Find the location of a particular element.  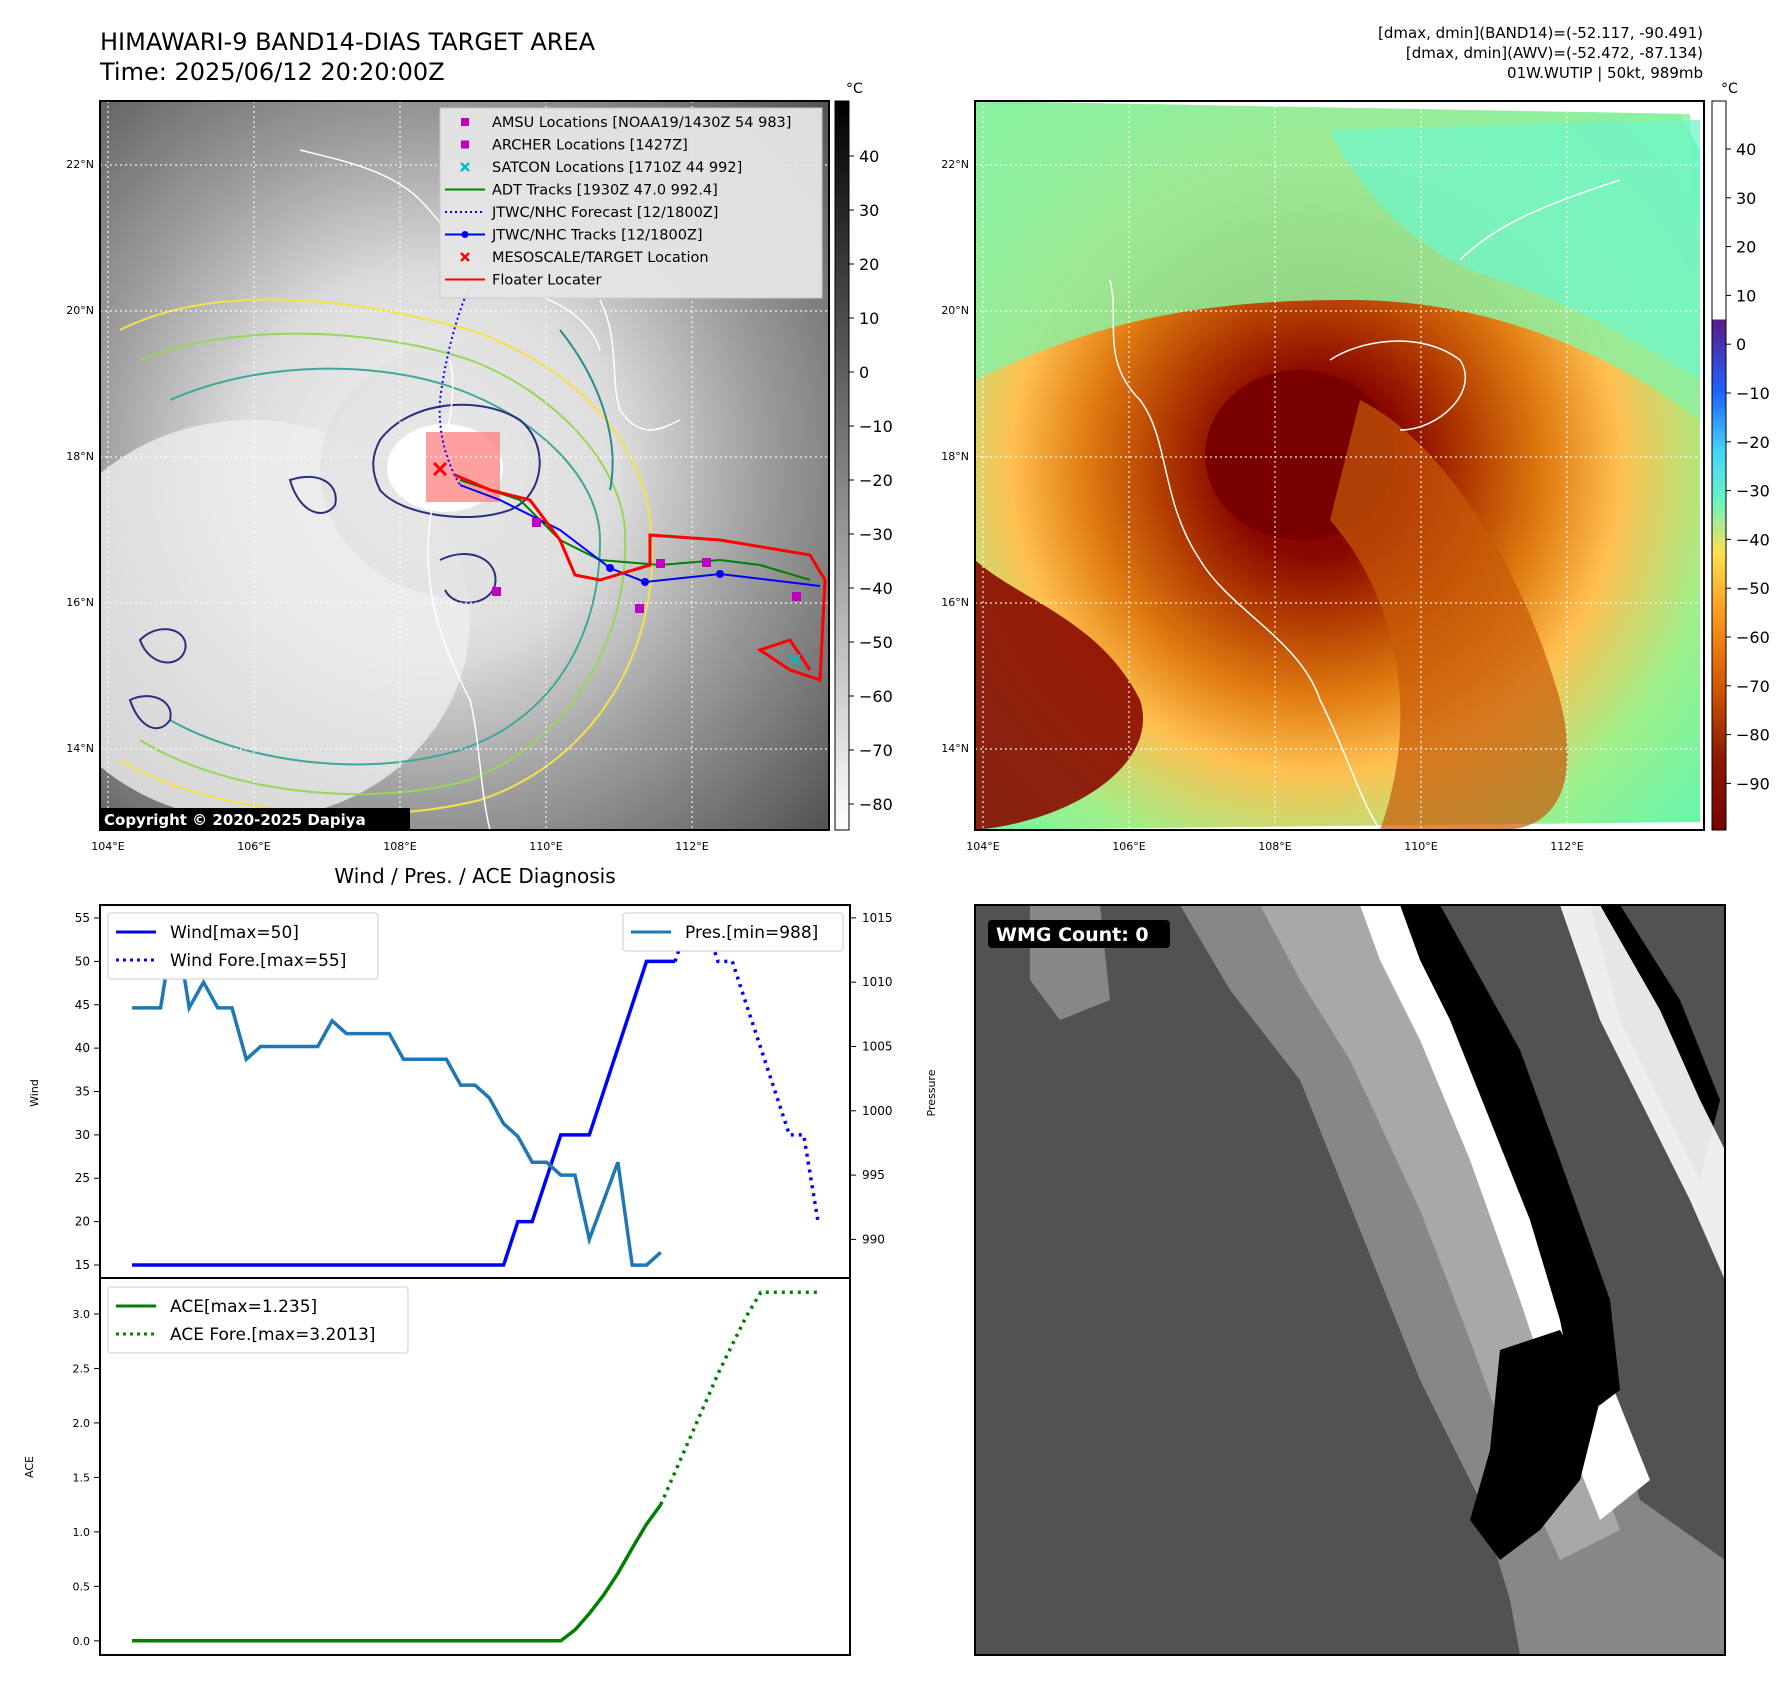

legend-entry: ARCHER Locations [1427Z] is located at coordinates (574, 146).